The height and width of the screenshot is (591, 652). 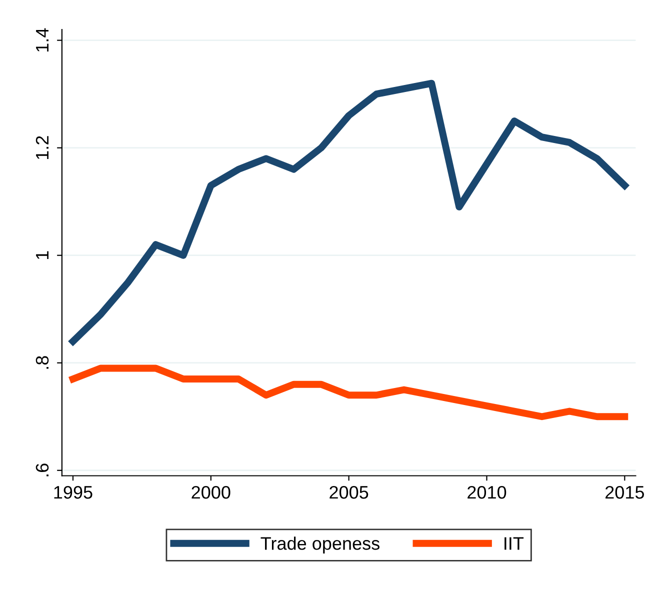 What do you see at coordinates (320, 545) in the screenshot?
I see `legend-label: Trade openess` at bounding box center [320, 545].